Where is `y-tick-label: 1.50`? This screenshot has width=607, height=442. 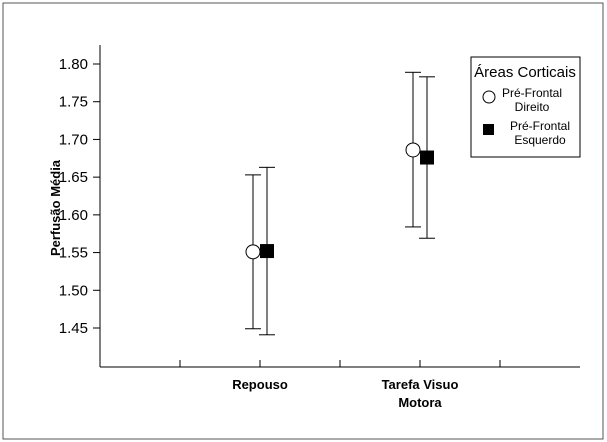
y-tick-label: 1.50 is located at coordinates (73, 290).